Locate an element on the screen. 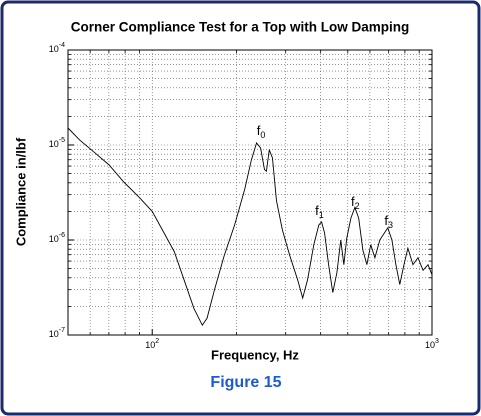 Image resolution: width=481 pixels, height=416 pixels. annotation-subscript: 0 is located at coordinates (262, 135).